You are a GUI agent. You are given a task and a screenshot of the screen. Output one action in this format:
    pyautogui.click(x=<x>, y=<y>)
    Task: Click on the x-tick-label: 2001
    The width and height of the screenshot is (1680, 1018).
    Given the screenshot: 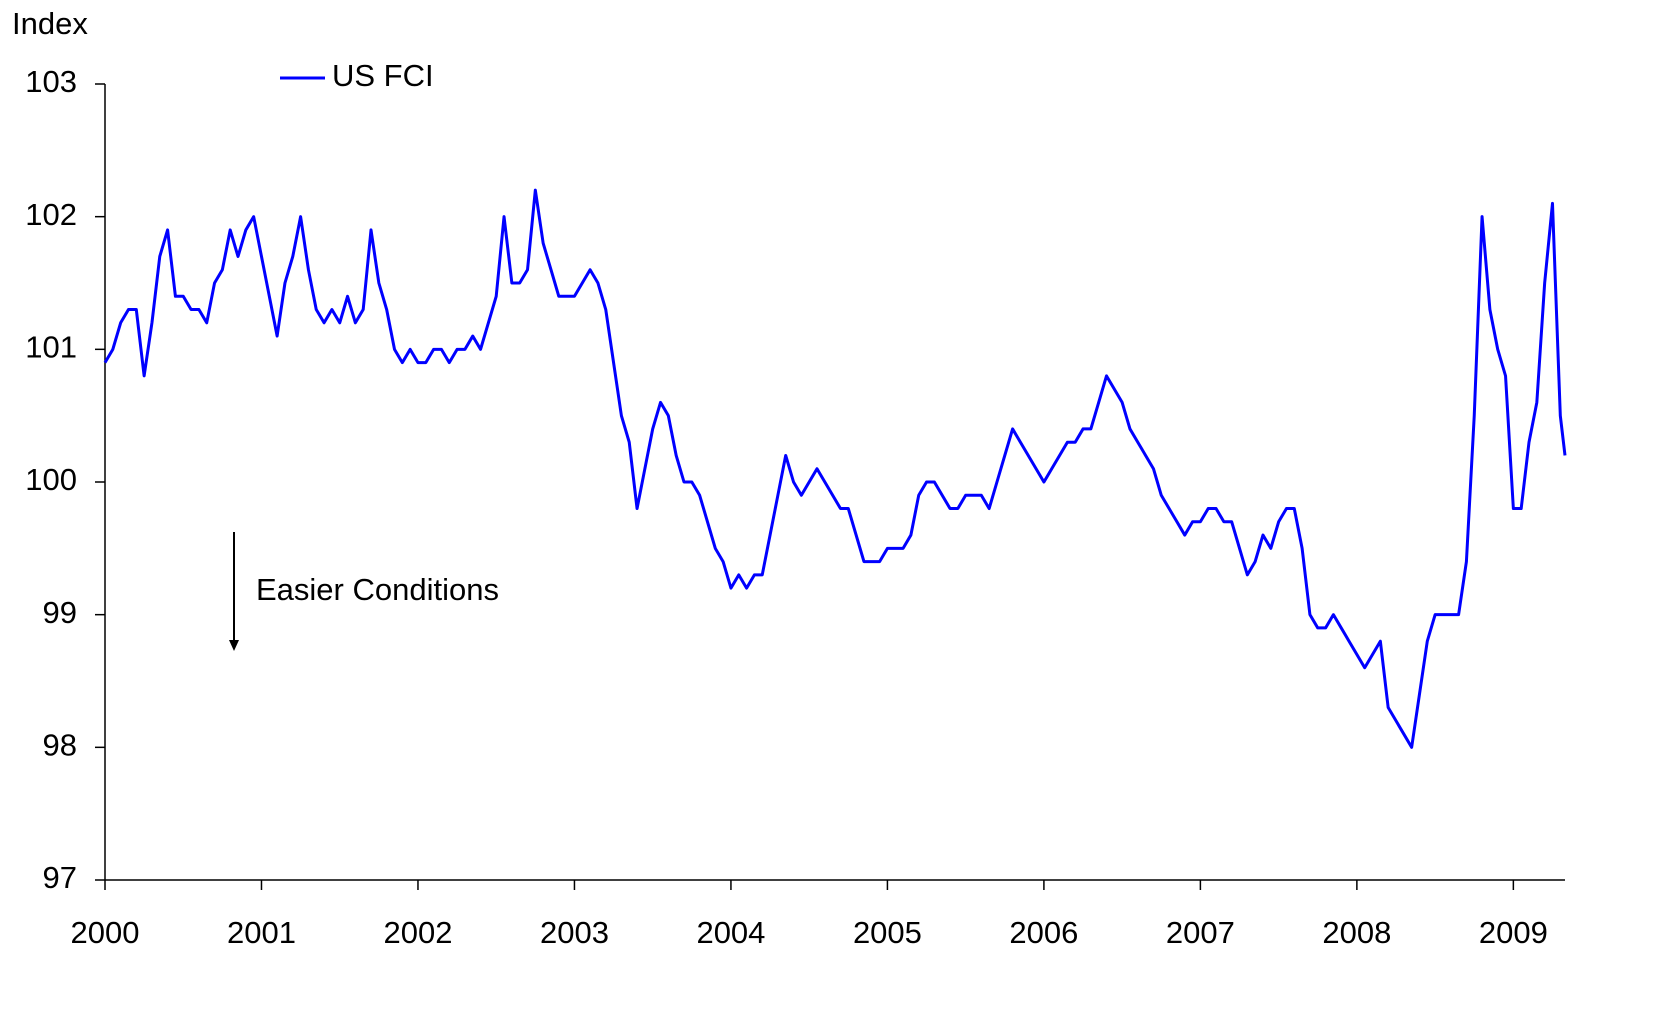 What is the action you would take?
    pyautogui.click(x=261, y=932)
    